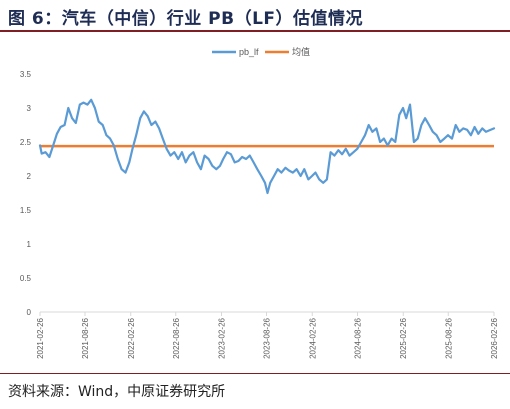  What do you see at coordinates (186, 19) in the screenshot?
I see `figure-title: 图 6：汽车（中信）行业 PB（LF）估值情况` at bounding box center [186, 19].